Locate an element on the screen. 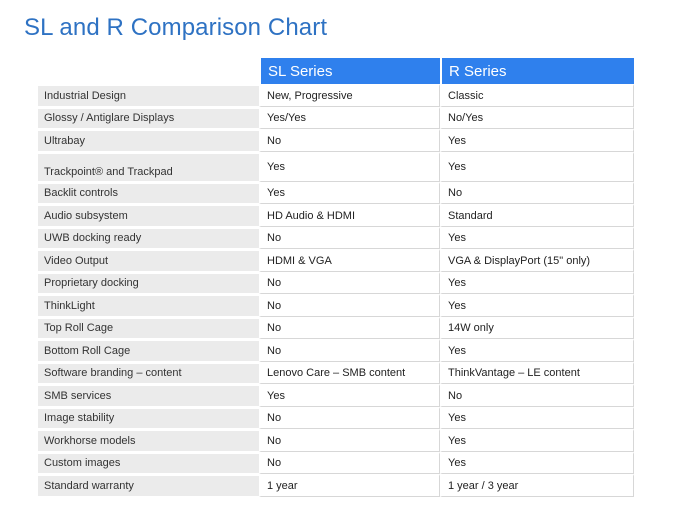  feature-cell: Standard warranty is located at coordinates (148, 485).